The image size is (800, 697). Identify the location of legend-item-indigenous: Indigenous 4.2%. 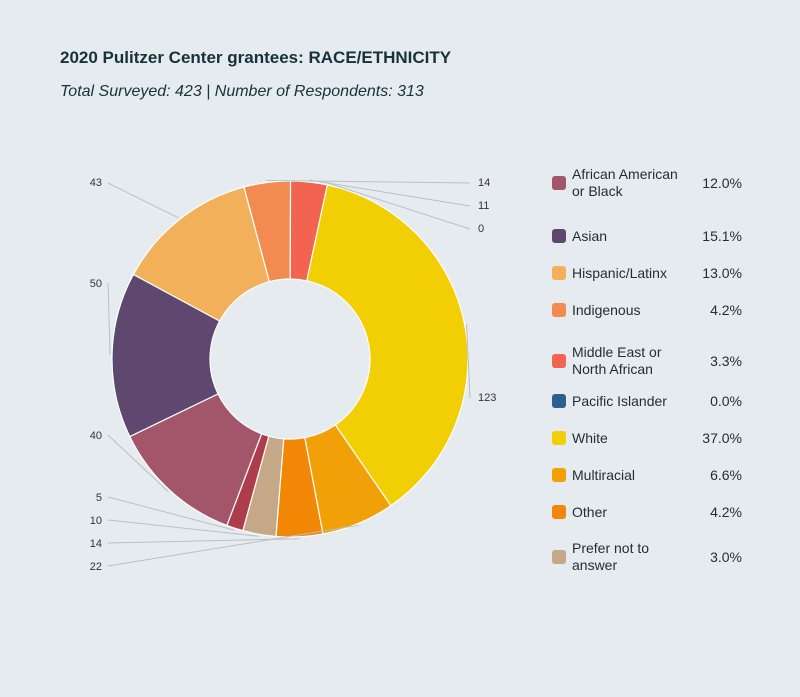
(647, 310).